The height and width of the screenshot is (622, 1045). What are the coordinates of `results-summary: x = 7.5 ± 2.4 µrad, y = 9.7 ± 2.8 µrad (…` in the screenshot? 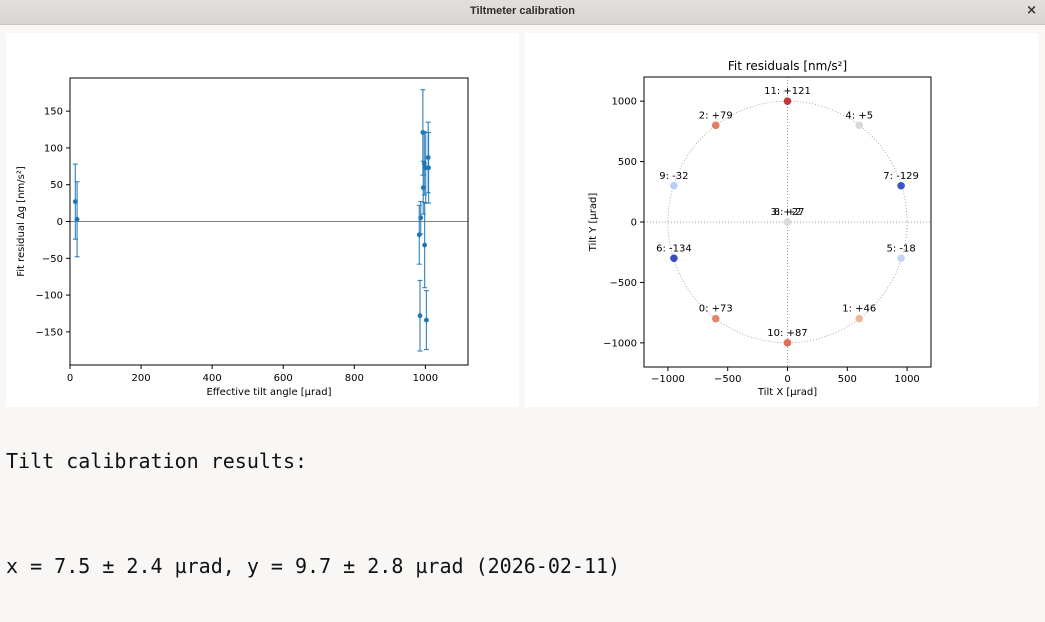 It's located at (313, 566).